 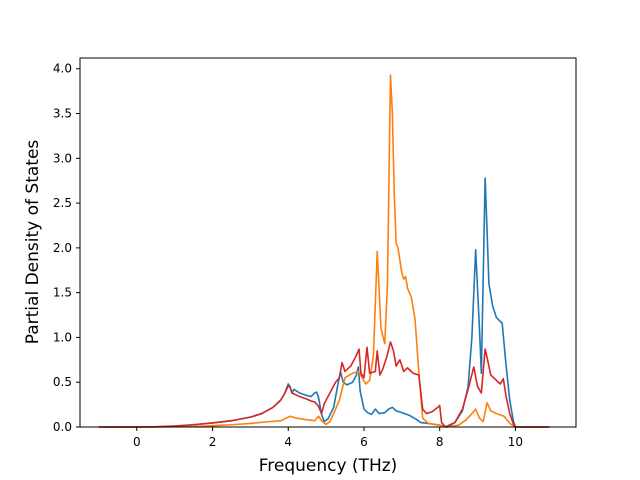 I want to click on y-axis: 0.0 0.5 1.0 1.5 2.0 2.5 3.0 3.5 4.0, so click(x=66, y=248).